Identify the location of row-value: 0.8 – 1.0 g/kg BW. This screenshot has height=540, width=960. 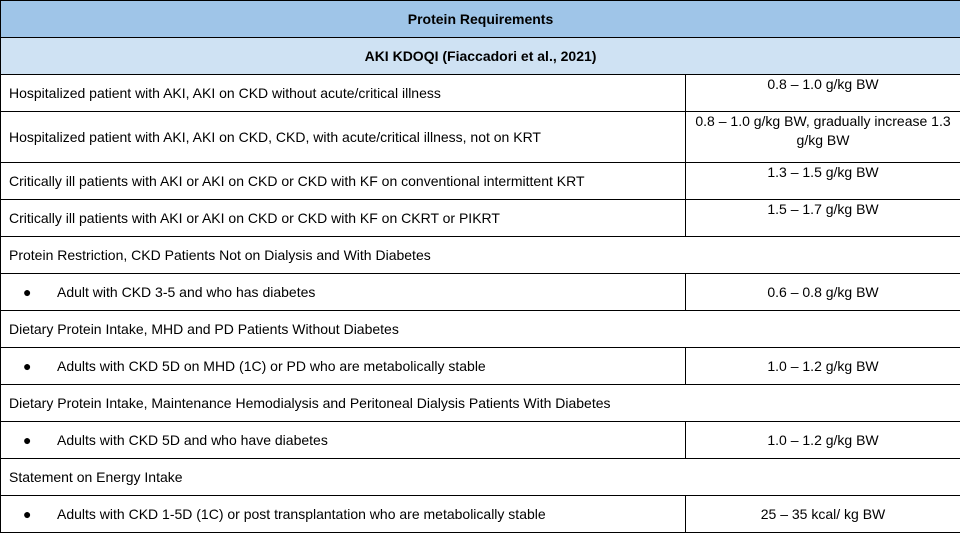
(822, 93).